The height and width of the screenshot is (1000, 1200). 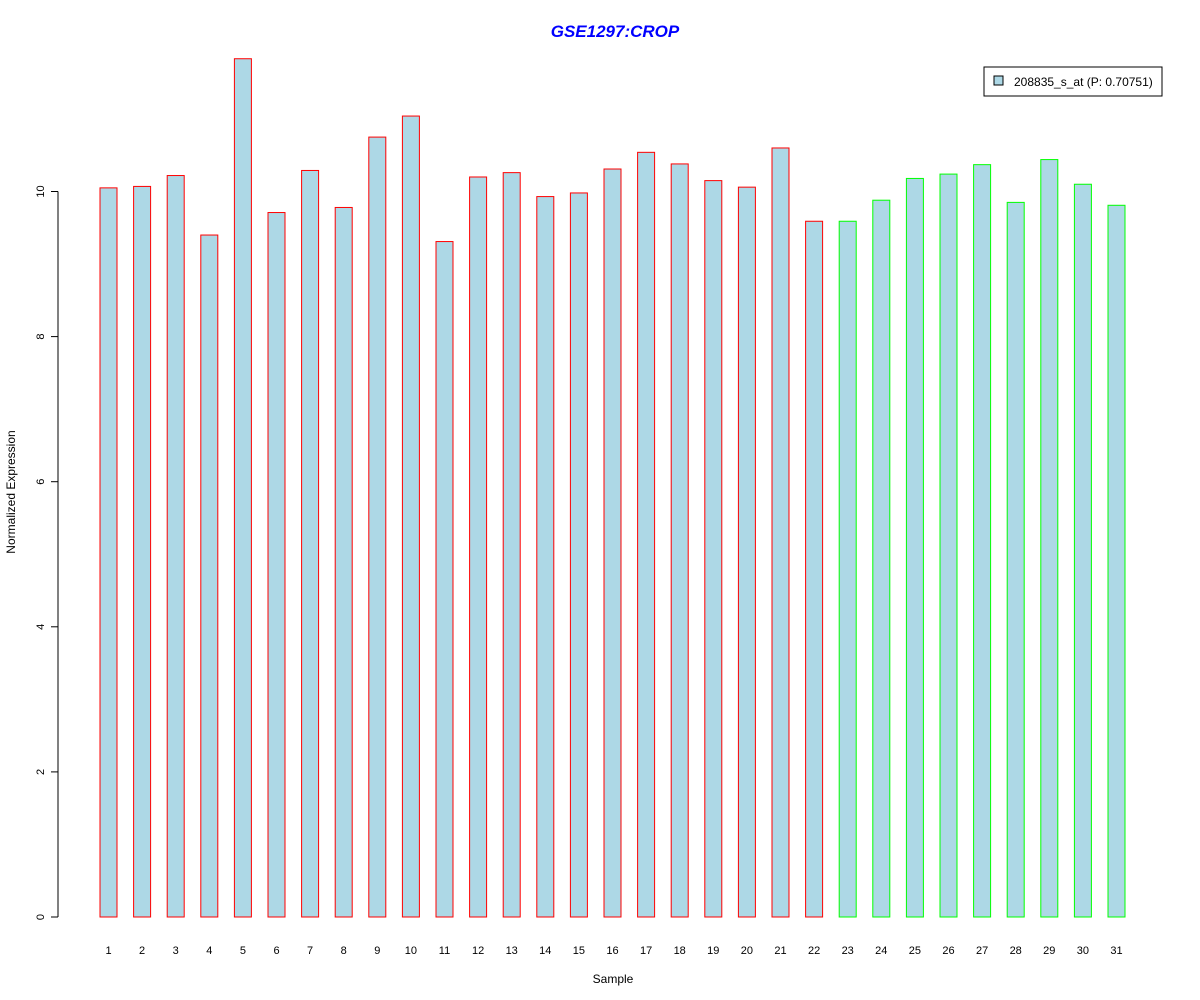 What do you see at coordinates (1049, 951) in the screenshot?
I see `x-tick-label: 29` at bounding box center [1049, 951].